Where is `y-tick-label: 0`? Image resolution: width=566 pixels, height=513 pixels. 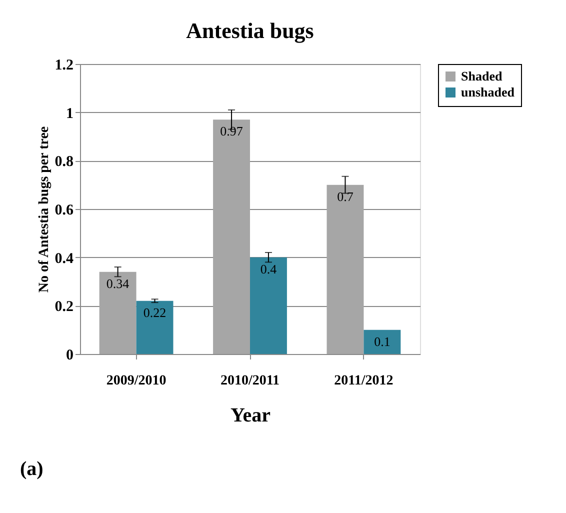 y-tick-label: 0 is located at coordinates (70, 356).